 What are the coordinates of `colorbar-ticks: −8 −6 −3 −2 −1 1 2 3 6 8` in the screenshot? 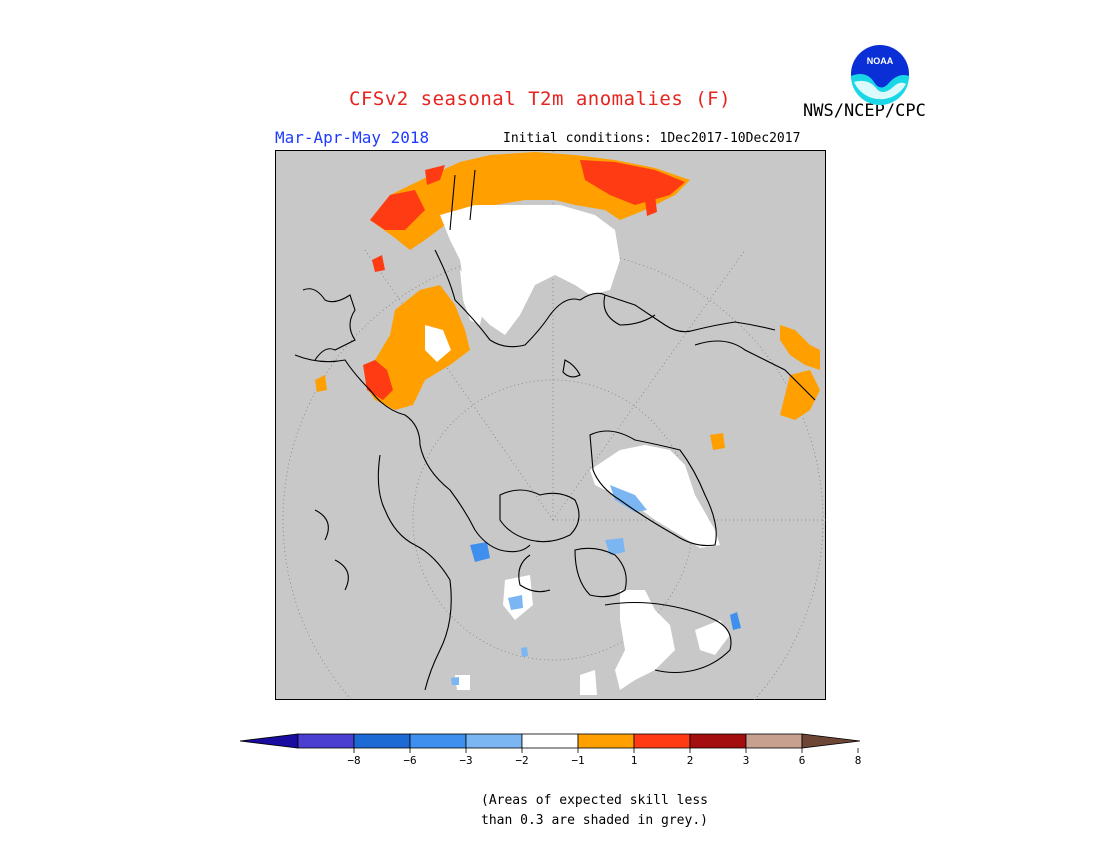 It's located at (604, 757).